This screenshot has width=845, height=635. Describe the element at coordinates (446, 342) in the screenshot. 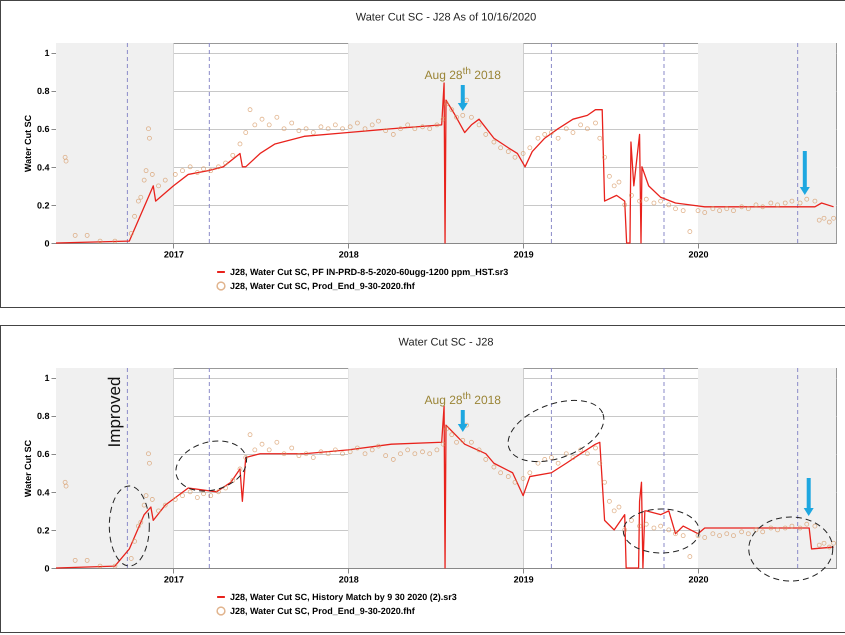

I see `chart-title: Water Cut SC - J28` at that location.